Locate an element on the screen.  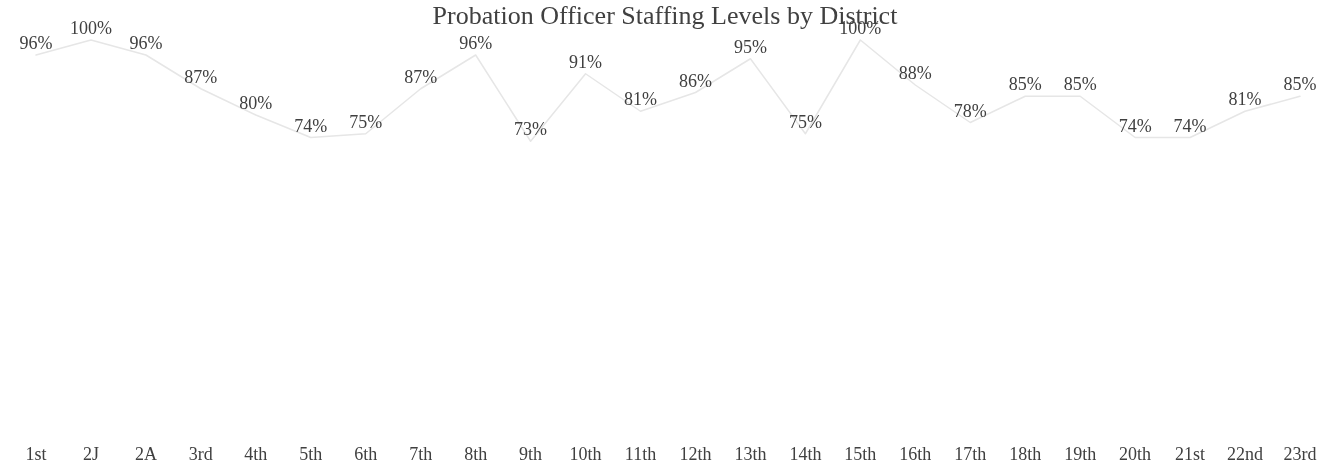
x-tick-label: 9th is located at coordinates (531, 454).